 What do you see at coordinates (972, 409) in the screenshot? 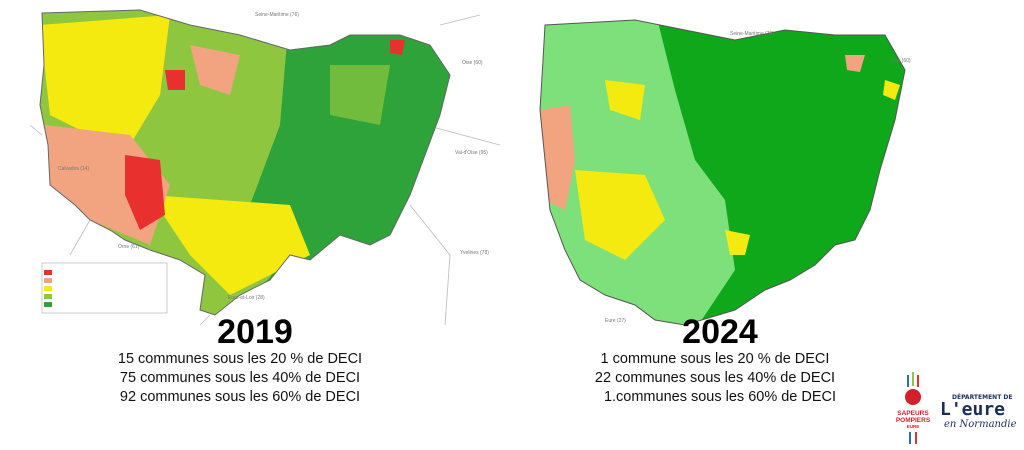
I see `svg-text: L'eure` at bounding box center [972, 409].